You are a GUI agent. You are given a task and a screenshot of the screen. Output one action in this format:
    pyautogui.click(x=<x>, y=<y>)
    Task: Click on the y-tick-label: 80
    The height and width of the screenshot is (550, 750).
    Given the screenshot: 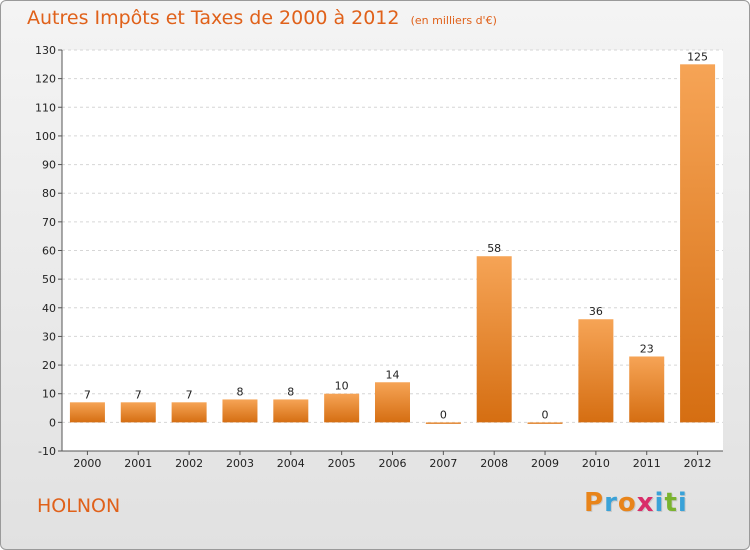 What is the action you would take?
    pyautogui.click(x=49, y=193)
    